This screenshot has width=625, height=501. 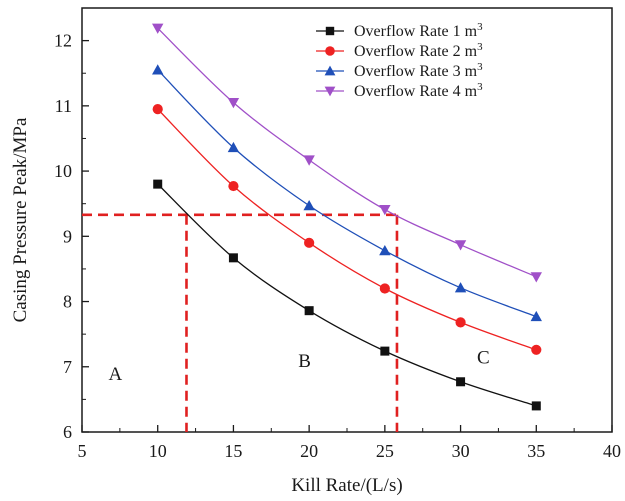 I want to click on legend-label: Overflow Rate 3 m3, so click(x=418, y=70).